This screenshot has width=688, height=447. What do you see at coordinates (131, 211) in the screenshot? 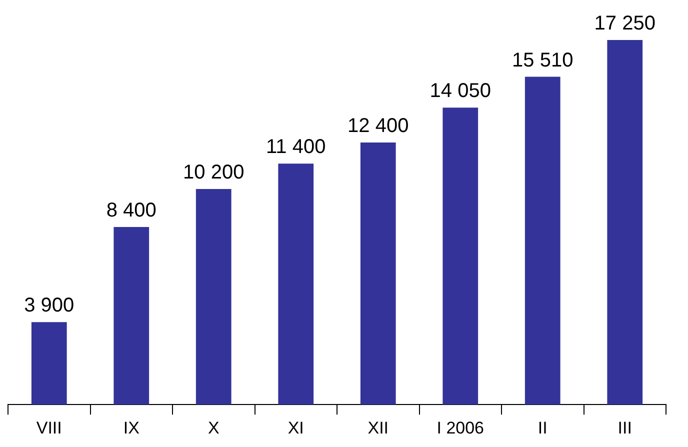
I see `data-label: 8 400` at bounding box center [131, 211].